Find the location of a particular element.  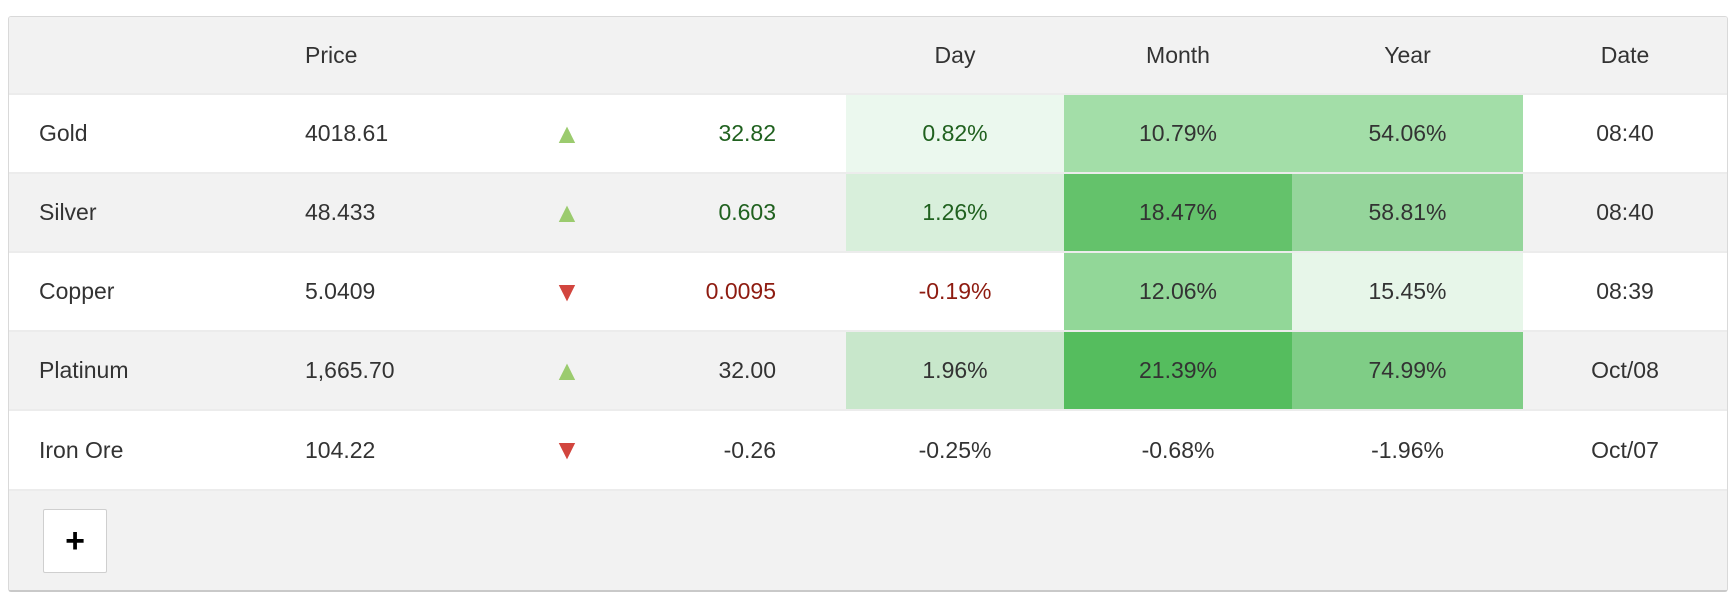

column-header-day: Day is located at coordinates (955, 54).